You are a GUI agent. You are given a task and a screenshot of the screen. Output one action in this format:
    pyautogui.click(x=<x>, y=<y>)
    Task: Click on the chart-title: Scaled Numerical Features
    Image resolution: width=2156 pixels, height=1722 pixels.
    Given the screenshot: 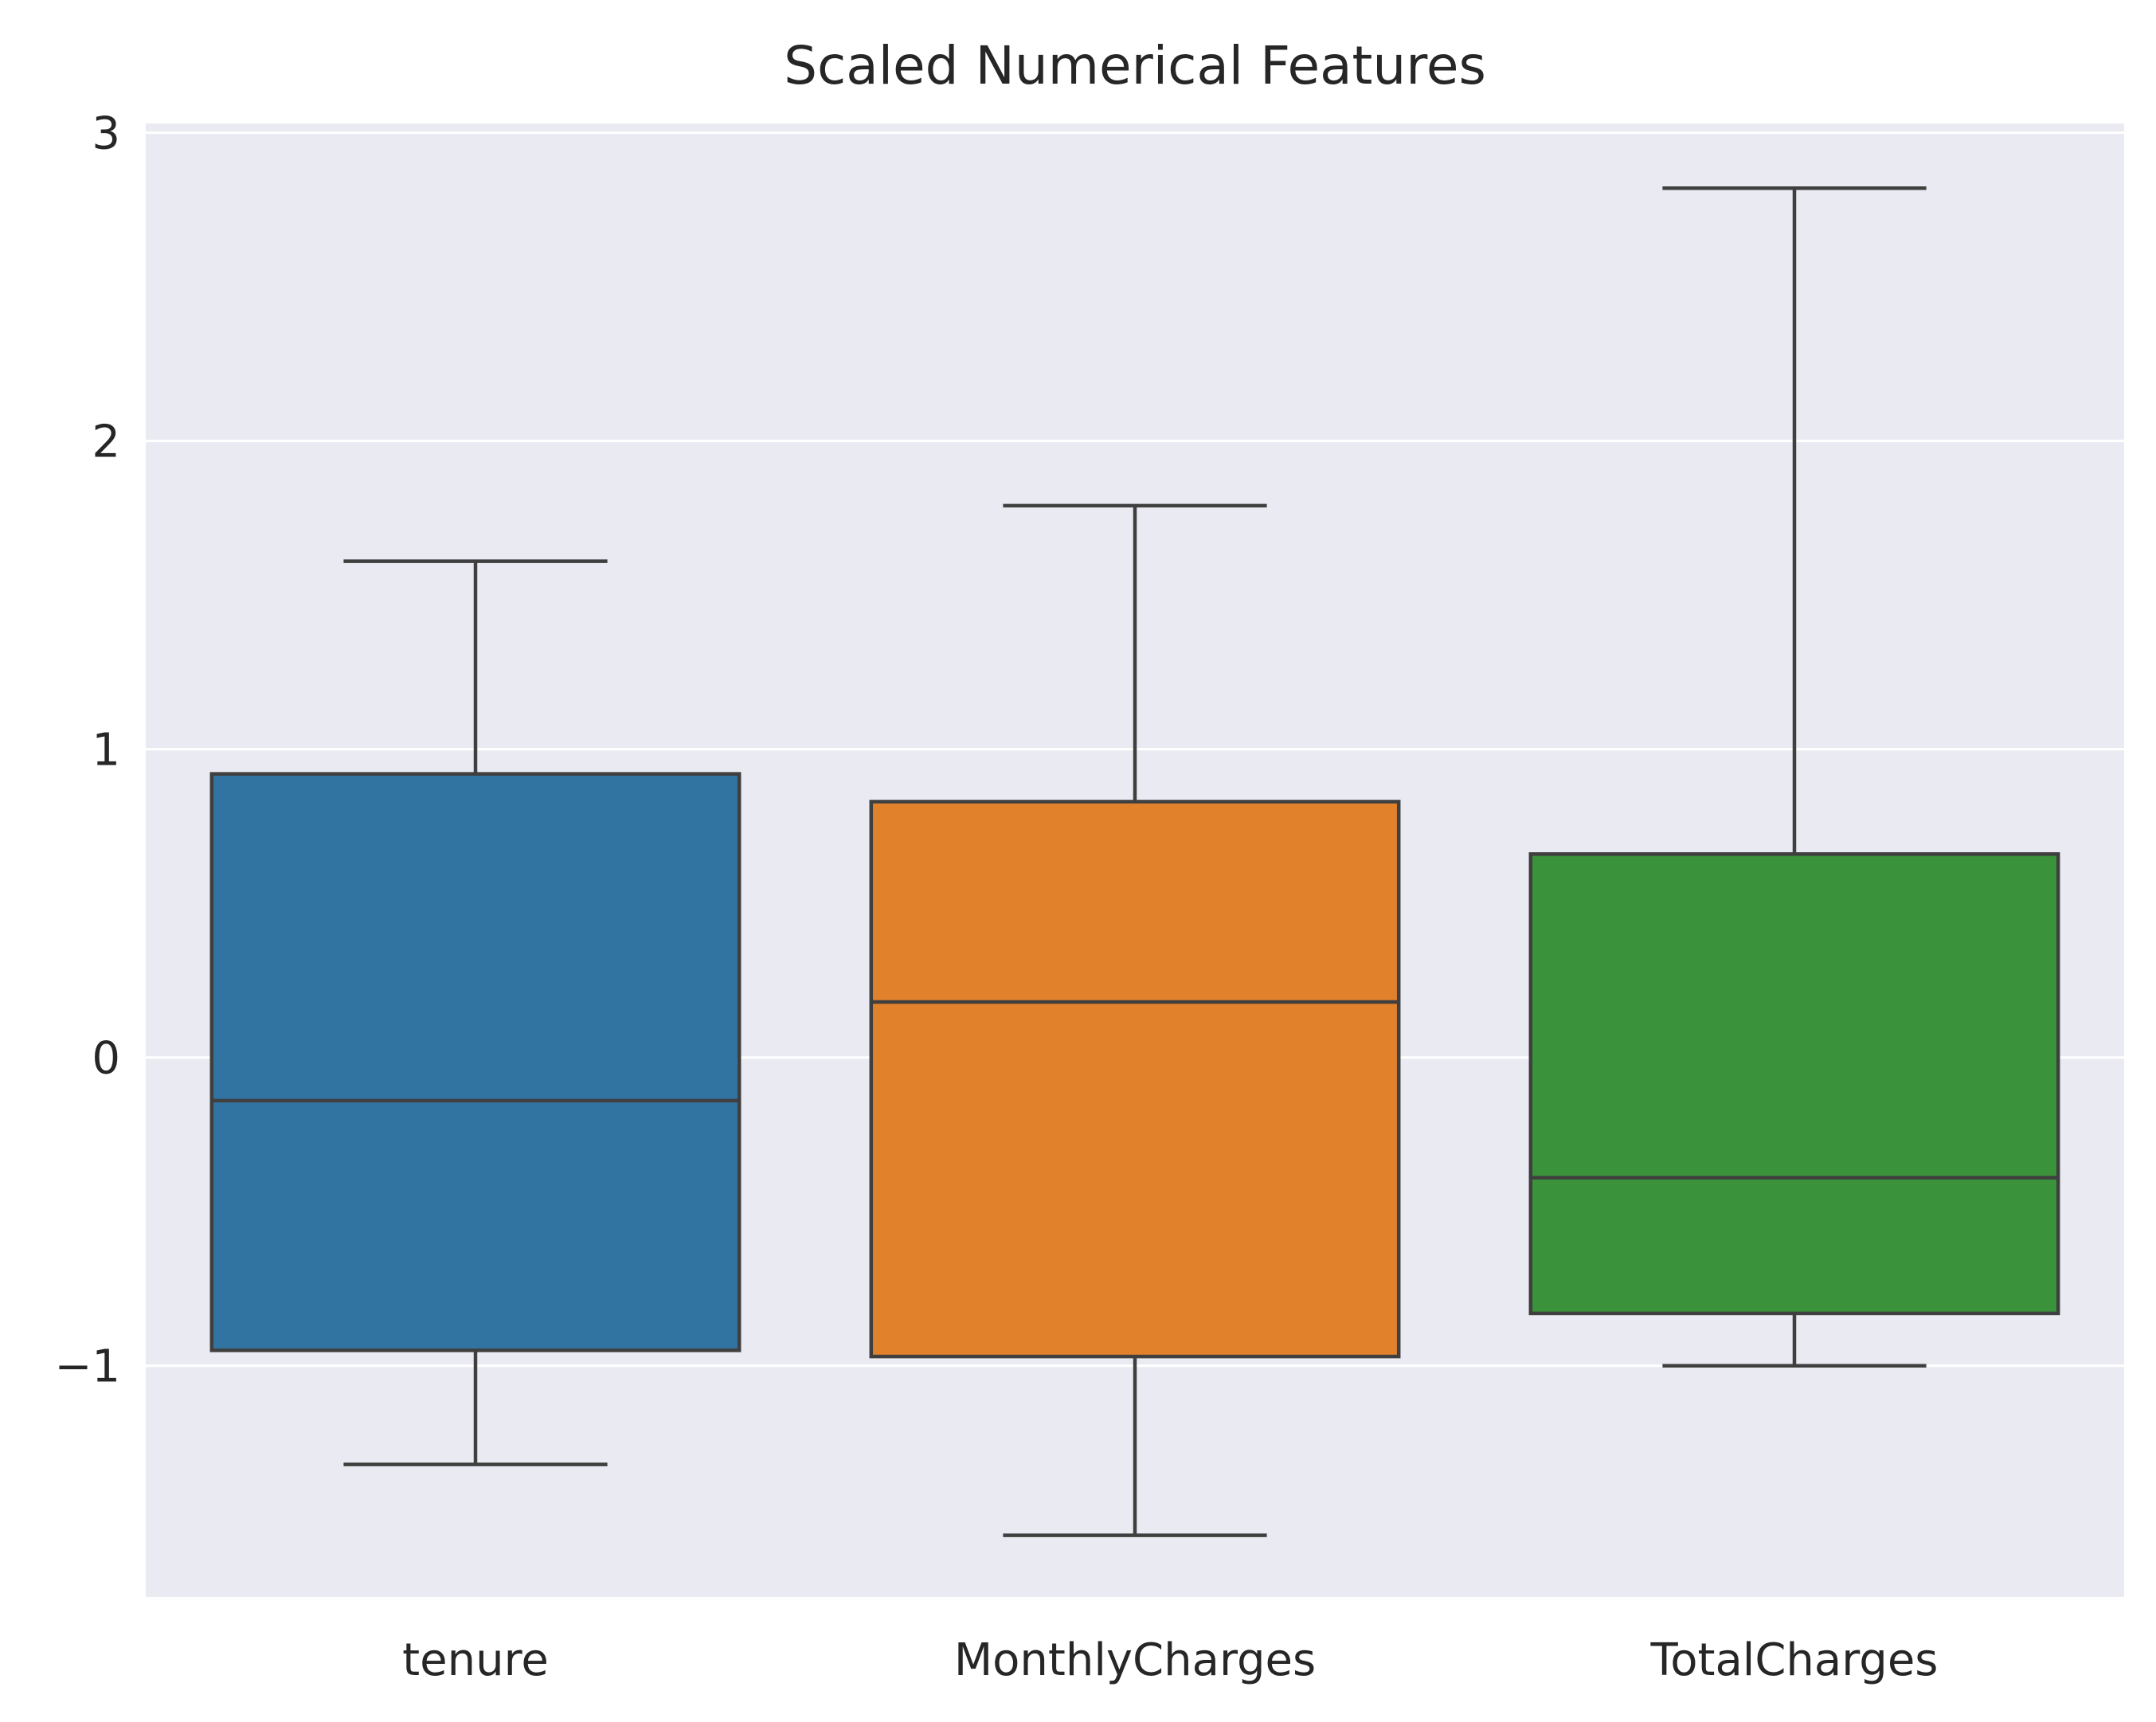 What is the action you would take?
    pyautogui.click(x=1135, y=65)
    